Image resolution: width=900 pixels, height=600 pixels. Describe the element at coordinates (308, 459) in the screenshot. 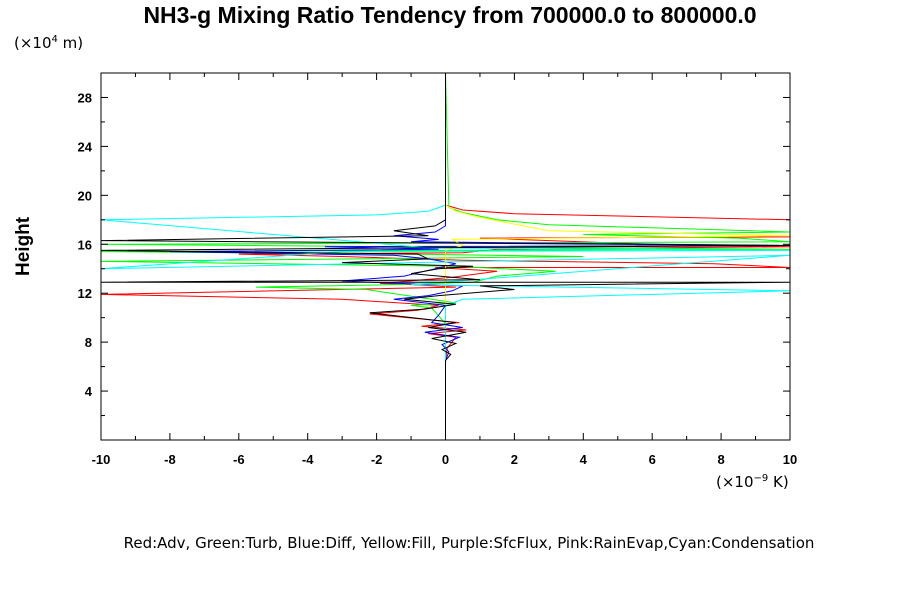

I see `x-tick-label: -4` at that location.